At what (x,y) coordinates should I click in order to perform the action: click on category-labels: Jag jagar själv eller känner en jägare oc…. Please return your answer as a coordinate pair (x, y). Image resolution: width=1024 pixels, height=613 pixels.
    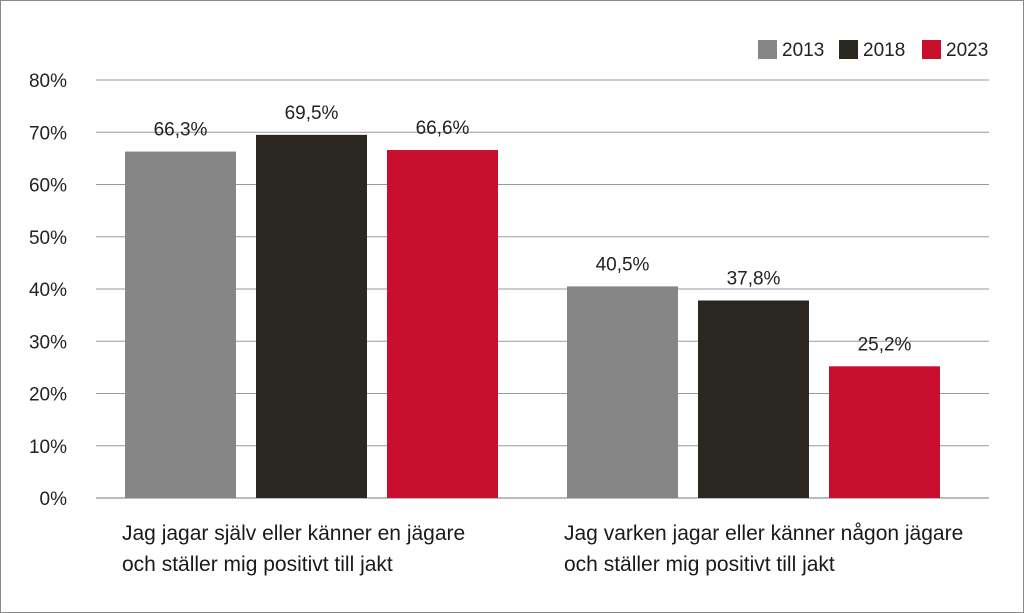
    Looking at the image, I should click on (542, 549).